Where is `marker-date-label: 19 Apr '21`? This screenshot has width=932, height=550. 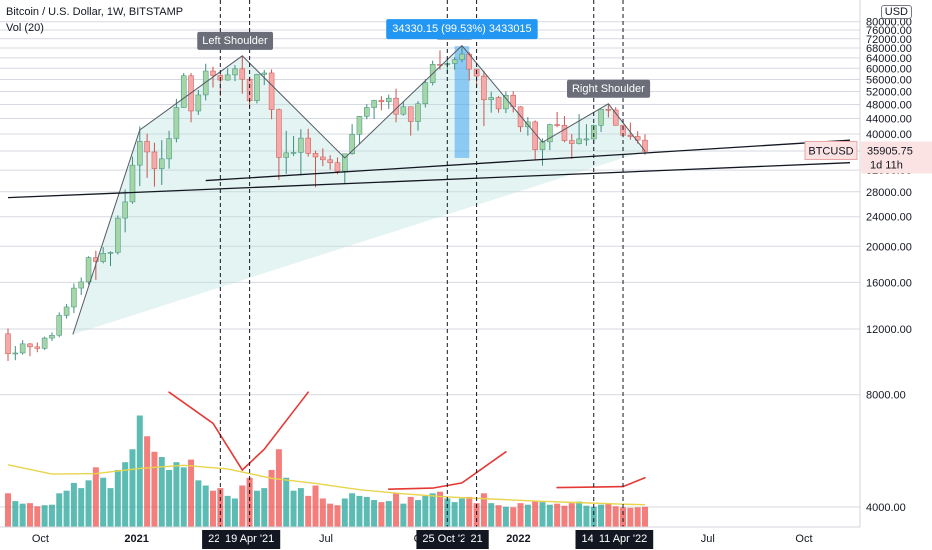
marker-date-label: 19 Apr '21 is located at coordinates (250, 539).